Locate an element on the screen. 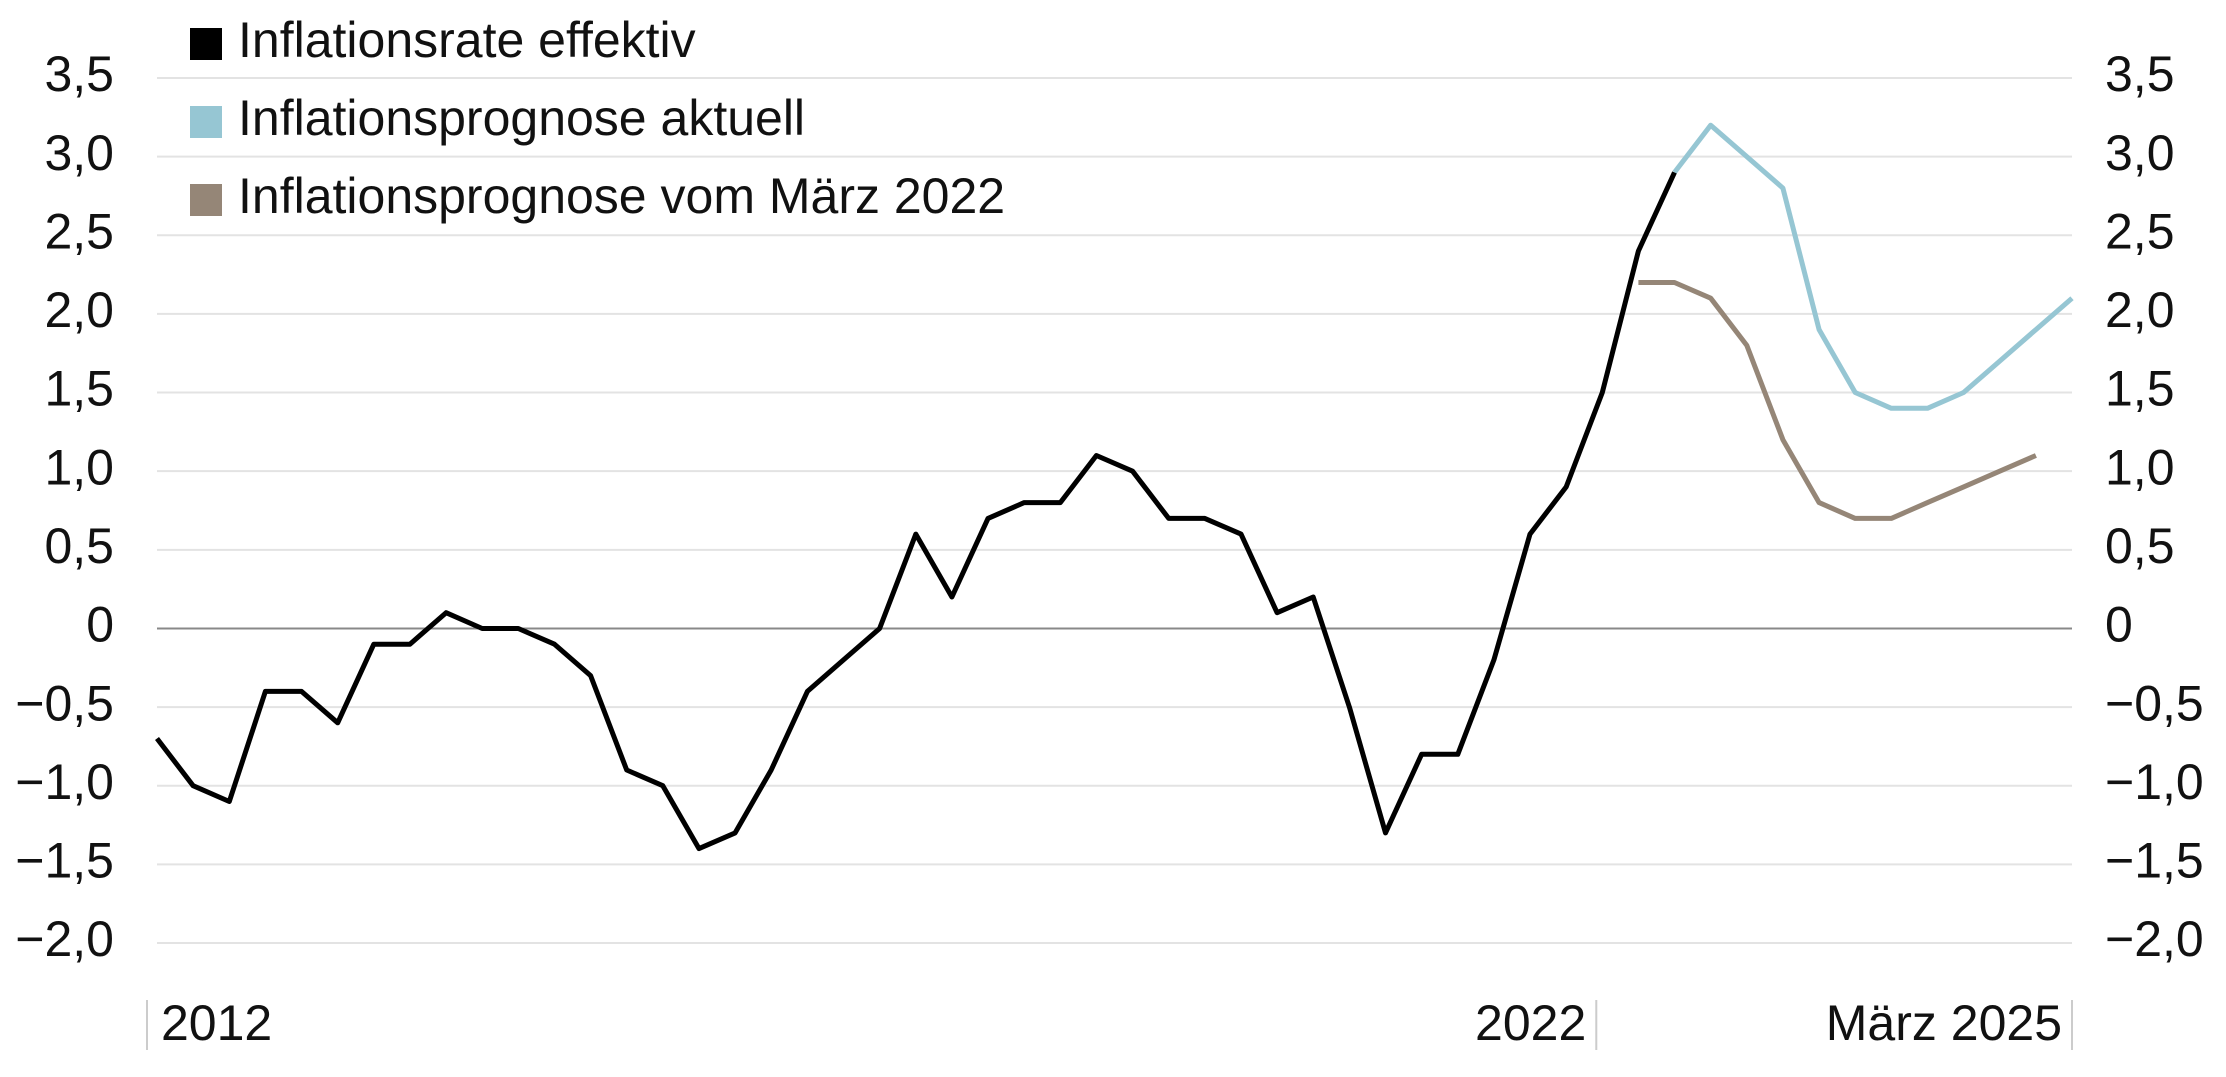 The height and width of the screenshot is (1077, 2226). y-tick-label: 0,5 is located at coordinates (79, 546).